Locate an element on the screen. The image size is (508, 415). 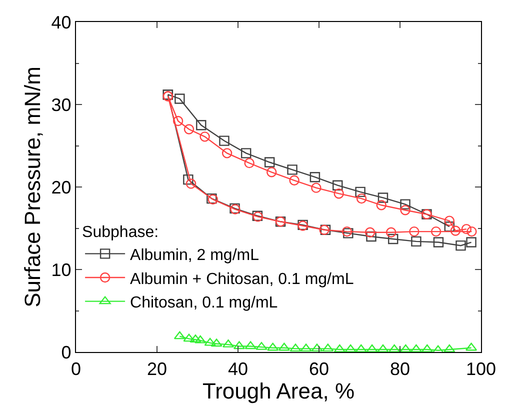
y-tick-label: 20 is located at coordinates (61, 187).